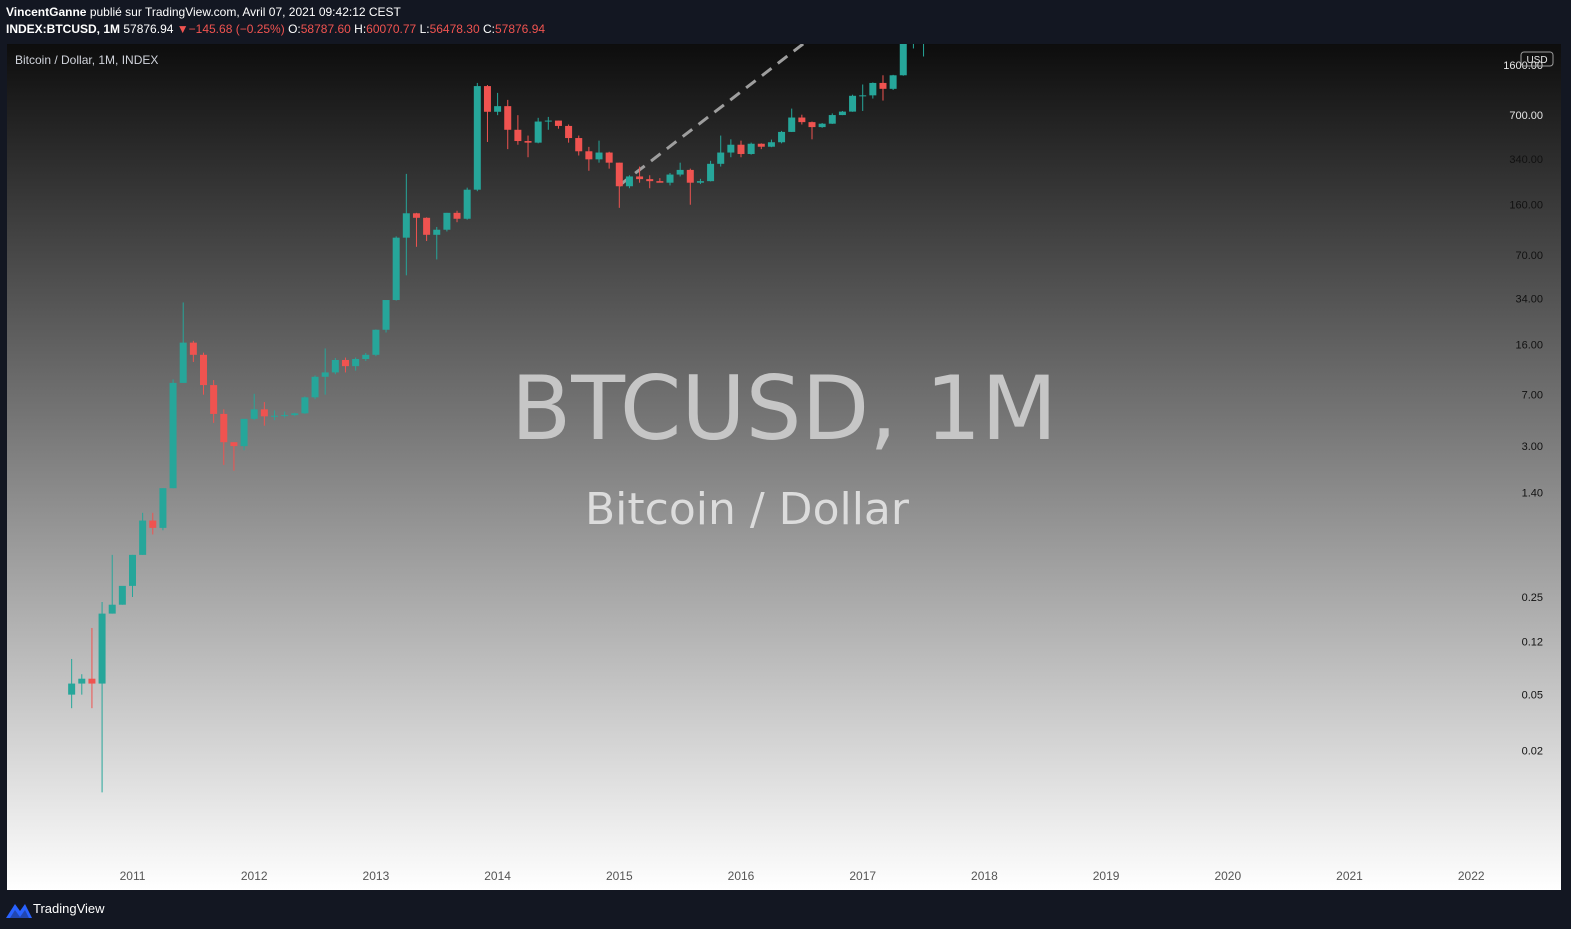 Image resolution: width=1571 pixels, height=929 pixels. Describe the element at coordinates (785, 909) in the screenshot. I see `footer-bar: TradingView` at that location.